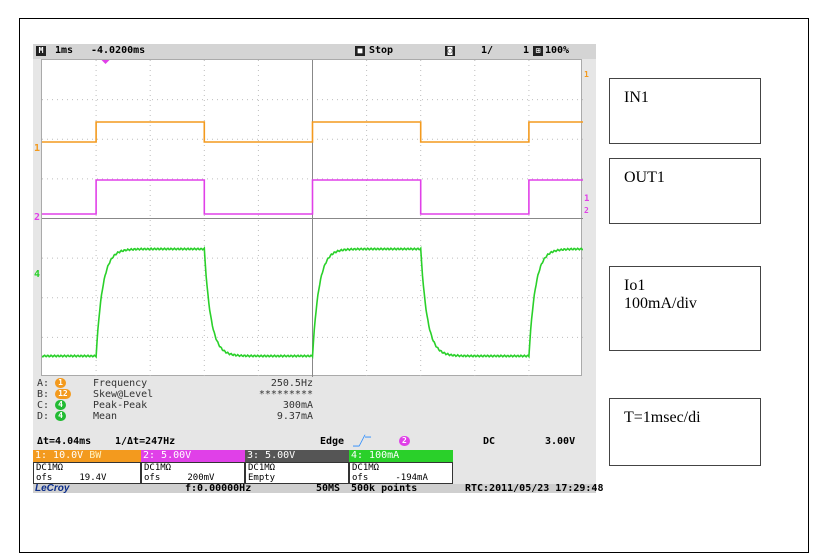 Image resolution: width=814 pixels, height=559 pixels. I want to click on ch4-info: DC1MΩ ofs -194mA, so click(401, 473).